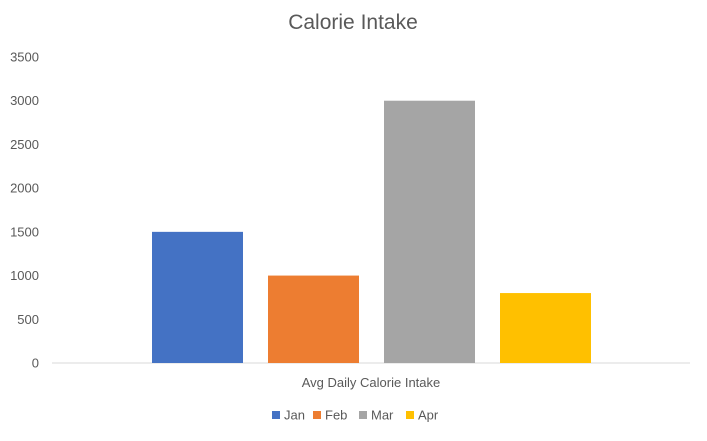 This screenshot has width=707, height=441. Describe the element at coordinates (24, 144) in the screenshot. I see `y-tick-label: 2500` at that location.